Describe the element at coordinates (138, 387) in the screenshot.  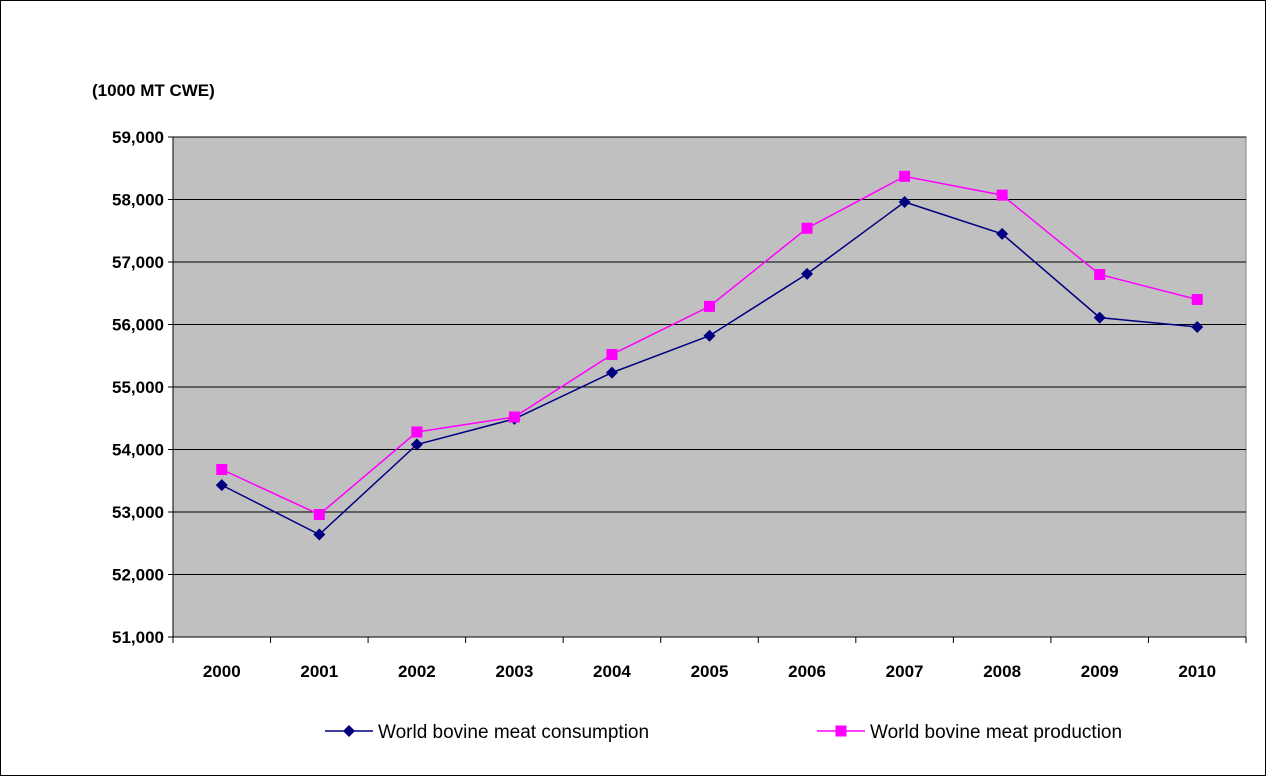
I see `y-tick-label: 55,000` at that location.